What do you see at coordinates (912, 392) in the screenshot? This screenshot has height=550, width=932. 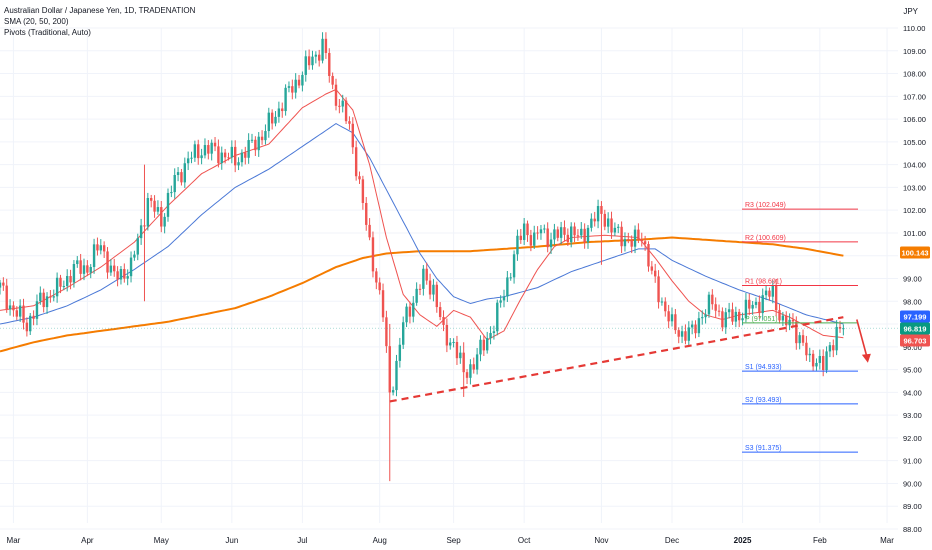 I see `y-tick-label: 94.00` at bounding box center [912, 392].